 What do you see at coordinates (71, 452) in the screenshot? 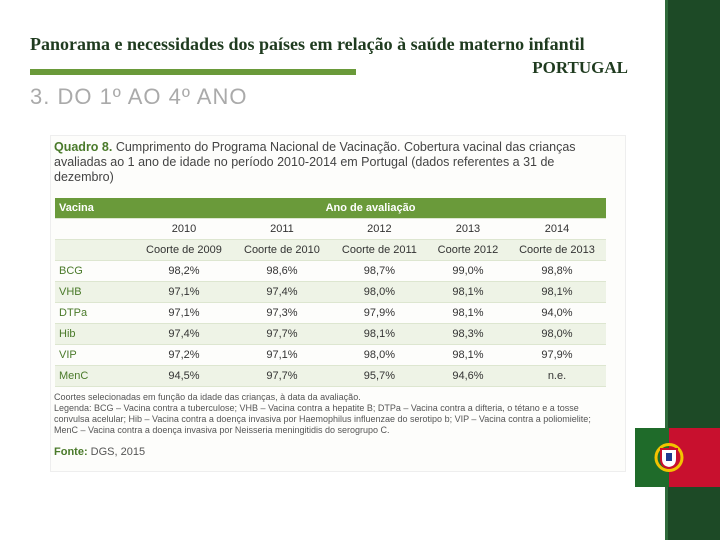
I see `source-label: Fonte:` at bounding box center [71, 452].